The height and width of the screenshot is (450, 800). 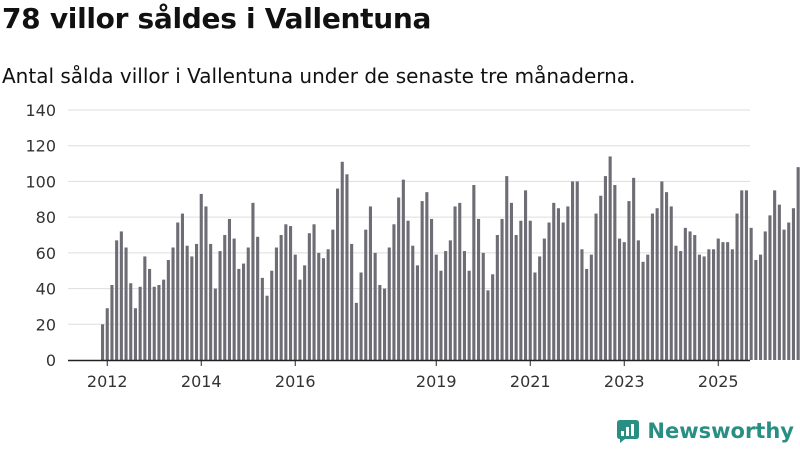 What do you see at coordinates (40, 181) in the screenshot?
I see `y-tick-label: 100` at bounding box center [40, 181].